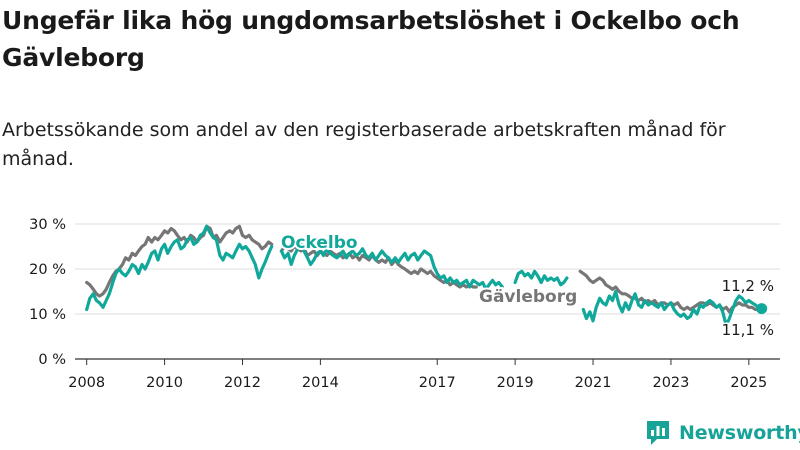 Image resolution: width=800 pixels, height=450 pixels. Describe the element at coordinates (748, 330) in the screenshot. I see `end-value-gavleborg: 11,1 %` at that location.